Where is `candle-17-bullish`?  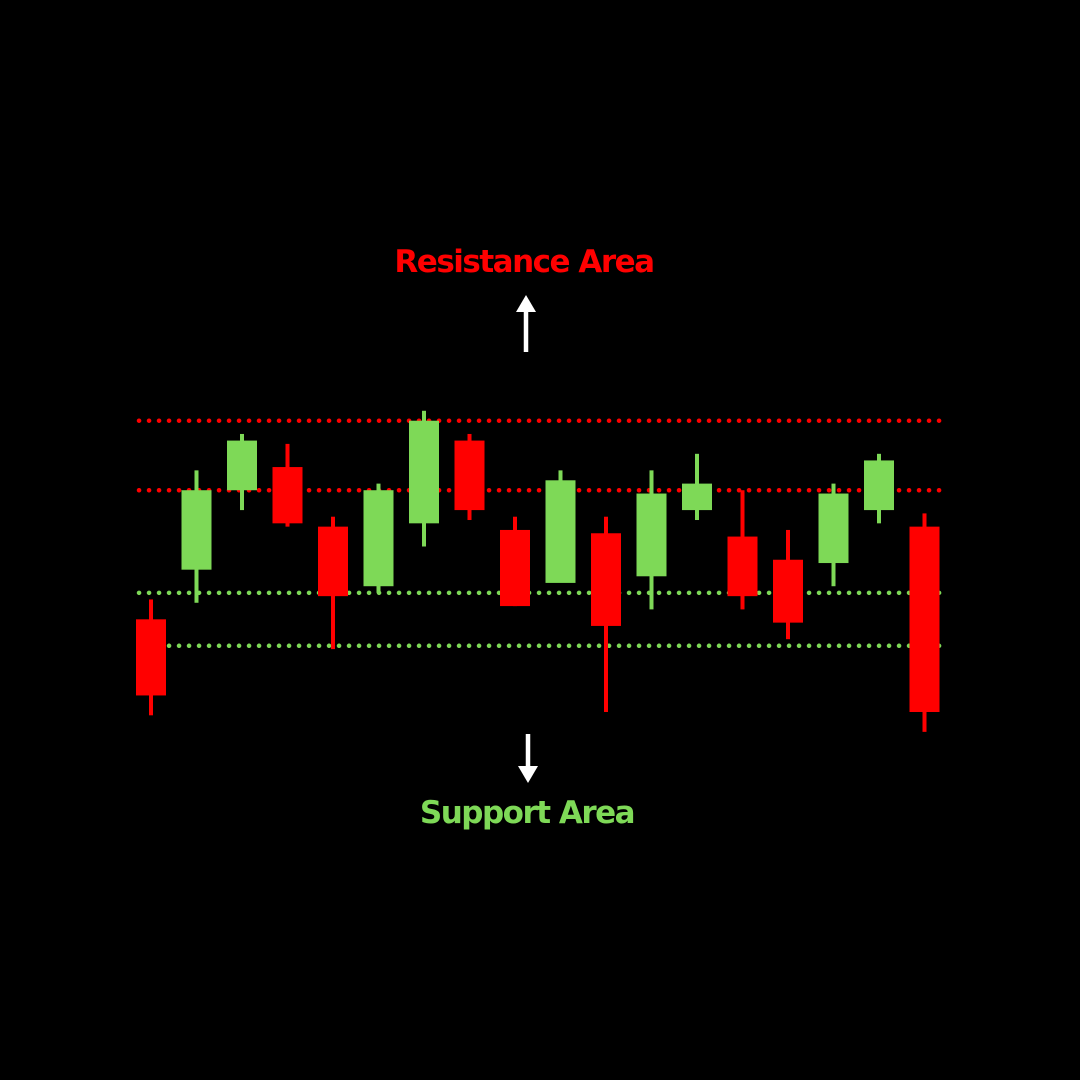 candle-17-bullish is located at coordinates (879, 488).